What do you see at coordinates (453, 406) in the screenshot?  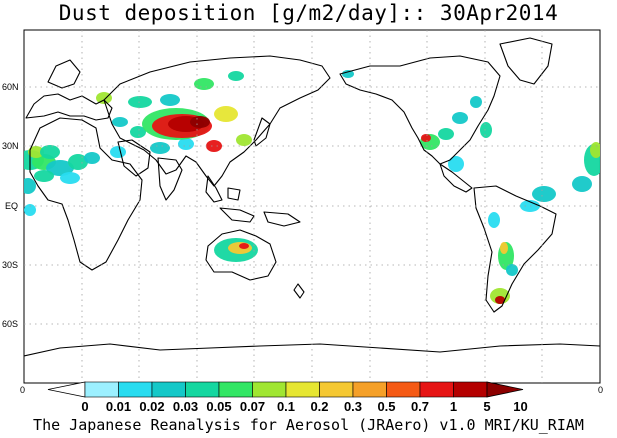 I see `colorbar-label: 1` at bounding box center [453, 406].